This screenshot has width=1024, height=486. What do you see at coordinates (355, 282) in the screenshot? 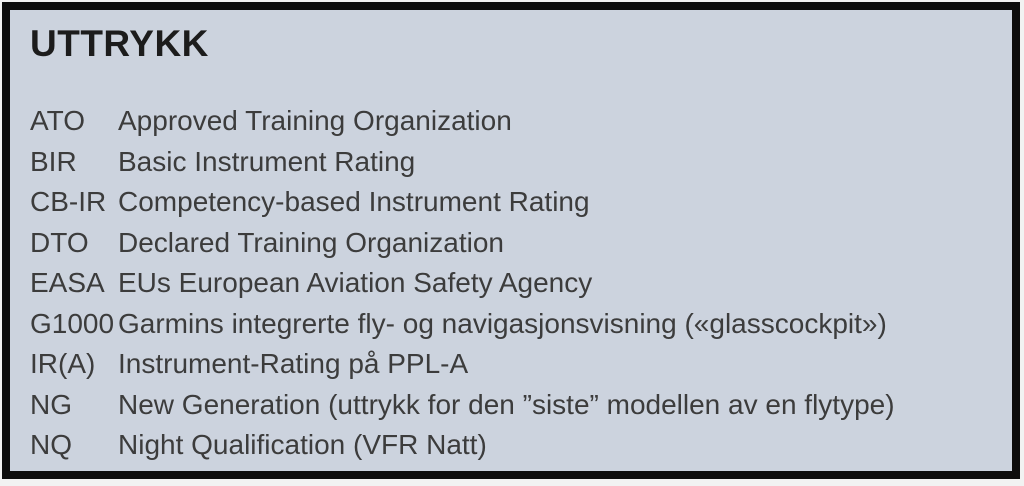
I see `term-definition: EUs European Aviation Safety Agency` at bounding box center [355, 282].